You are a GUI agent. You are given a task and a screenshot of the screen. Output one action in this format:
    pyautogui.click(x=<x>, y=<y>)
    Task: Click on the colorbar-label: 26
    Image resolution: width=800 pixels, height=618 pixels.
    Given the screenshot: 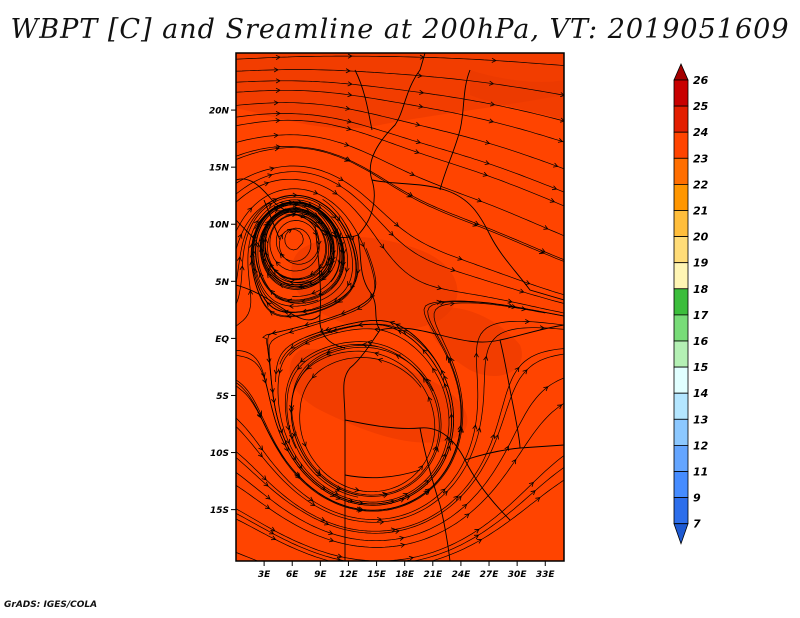 What is the action you would take?
    pyautogui.click(x=701, y=80)
    